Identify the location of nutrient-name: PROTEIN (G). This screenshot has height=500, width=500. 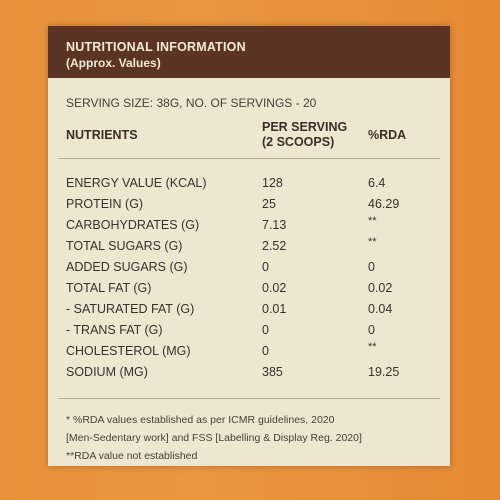
(105, 204).